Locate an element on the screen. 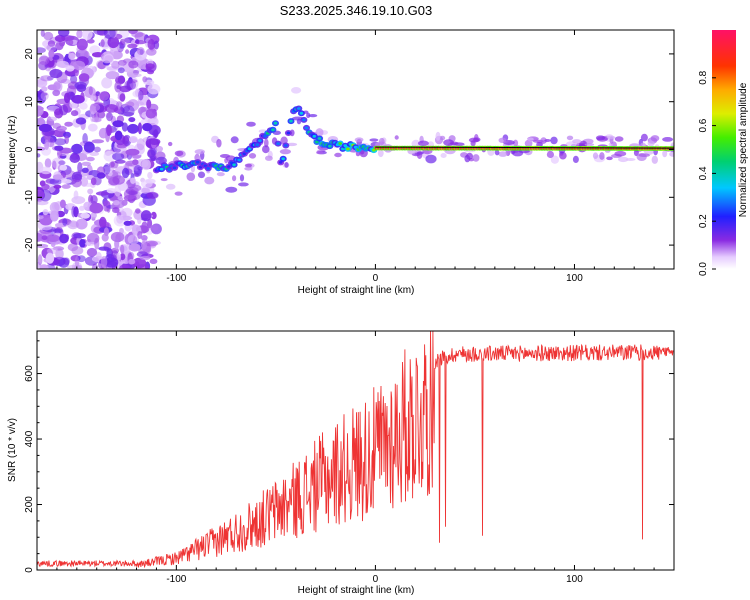  snr-xlabel: Height of straight line (km) is located at coordinates (356, 590).